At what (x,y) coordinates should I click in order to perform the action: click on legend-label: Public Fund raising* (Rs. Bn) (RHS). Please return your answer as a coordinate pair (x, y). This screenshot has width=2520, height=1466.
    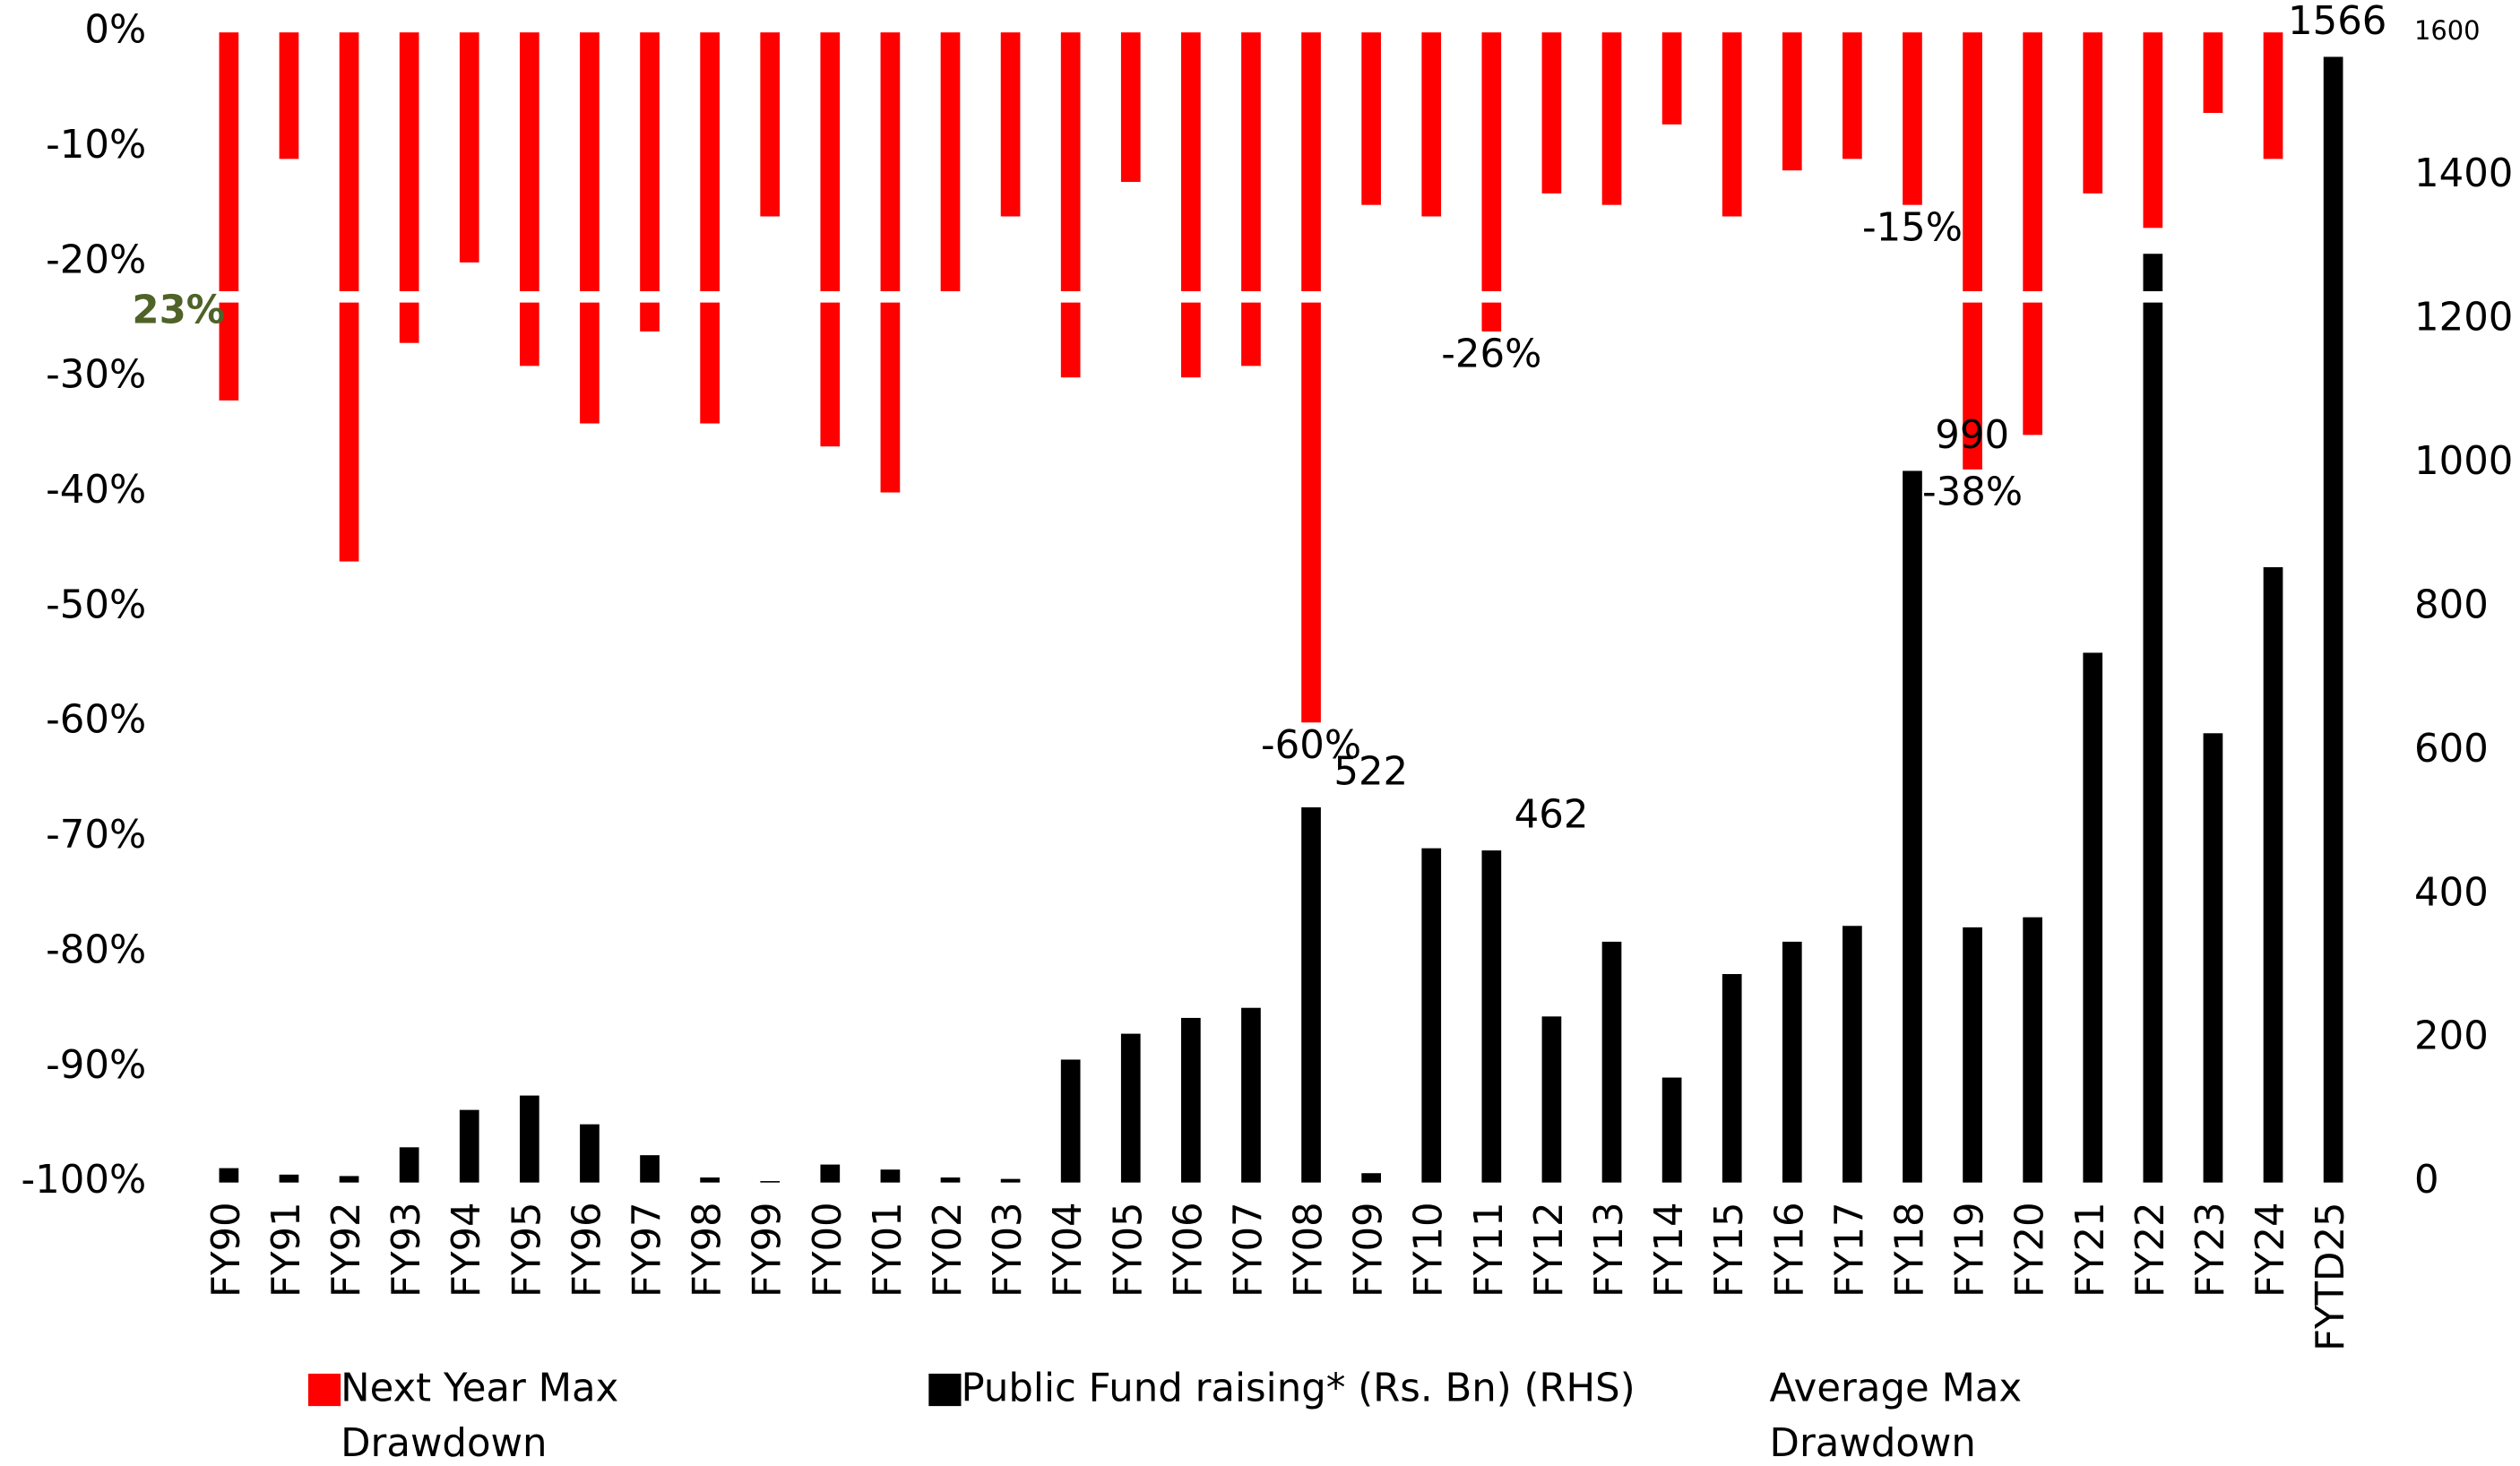
    Looking at the image, I should click on (1298, 1388).